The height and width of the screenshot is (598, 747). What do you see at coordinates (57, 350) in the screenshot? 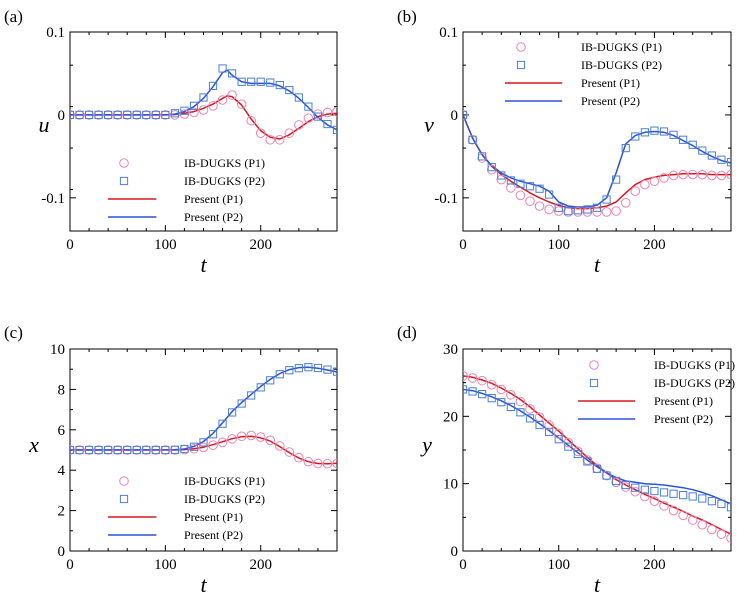
I see `y-tick-label: 10` at bounding box center [57, 350].